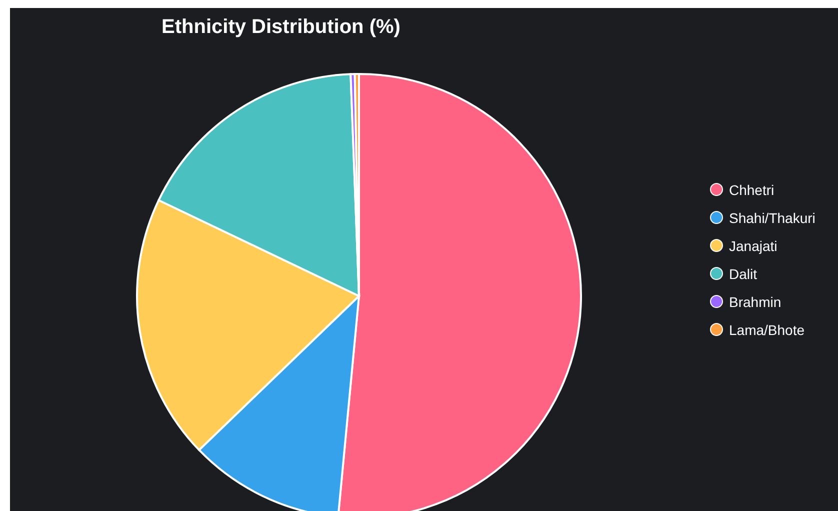 The image size is (838, 511). What do you see at coordinates (753, 246) in the screenshot?
I see `legend-label: Janajati` at bounding box center [753, 246].